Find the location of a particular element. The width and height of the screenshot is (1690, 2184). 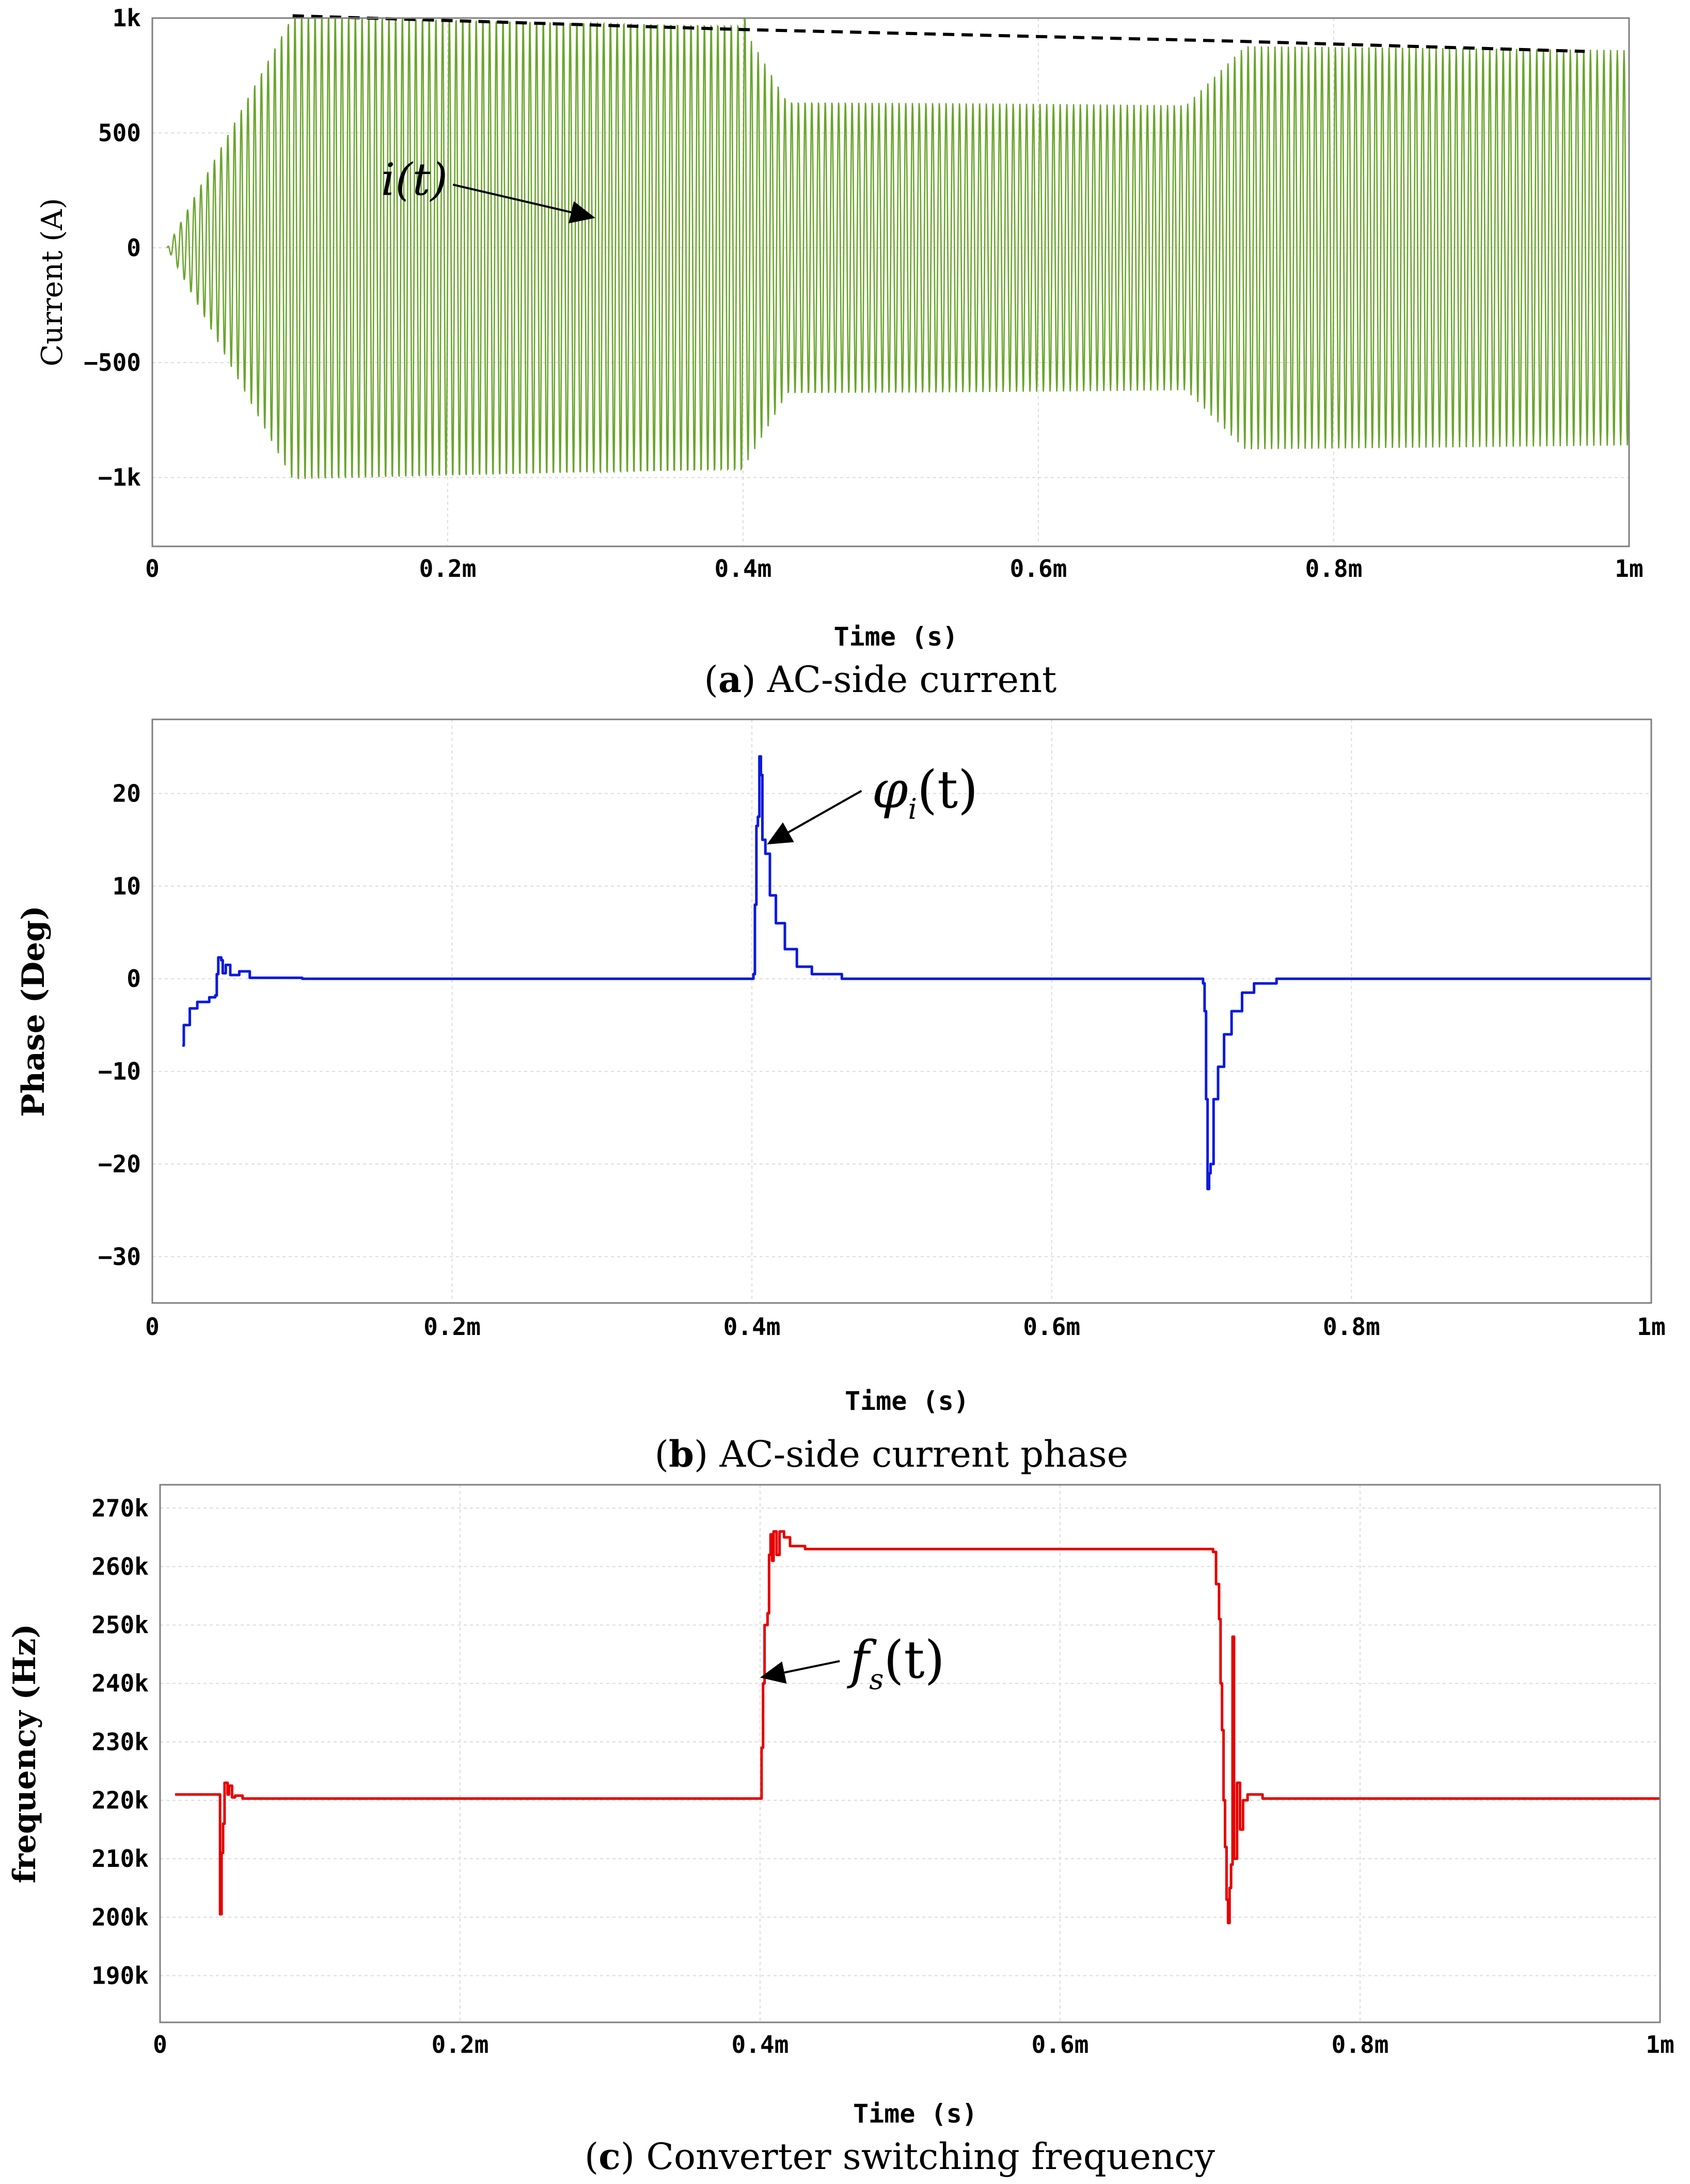

y-tick-label: −10 is located at coordinates (119, 1072).